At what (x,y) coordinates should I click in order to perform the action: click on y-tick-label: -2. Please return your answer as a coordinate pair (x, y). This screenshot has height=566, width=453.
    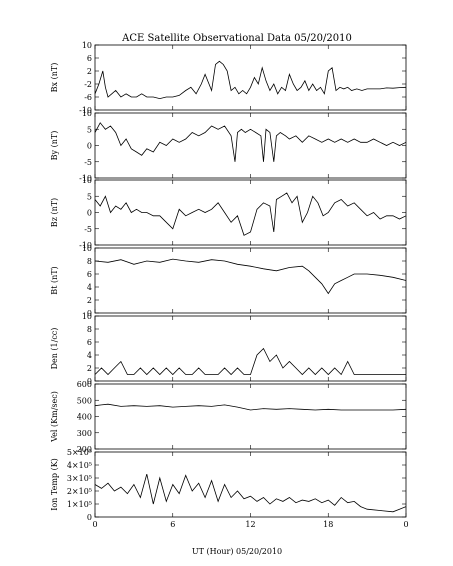
    Looking at the image, I should click on (88, 84).